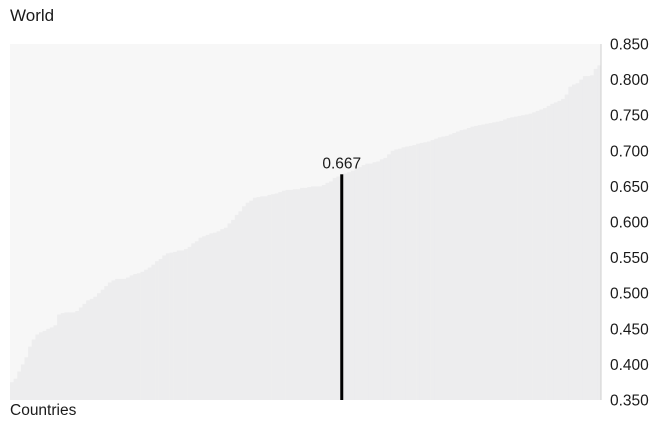  What do you see at coordinates (629, 401) in the screenshot?
I see `y-tick-label-10: 0.350` at bounding box center [629, 401].